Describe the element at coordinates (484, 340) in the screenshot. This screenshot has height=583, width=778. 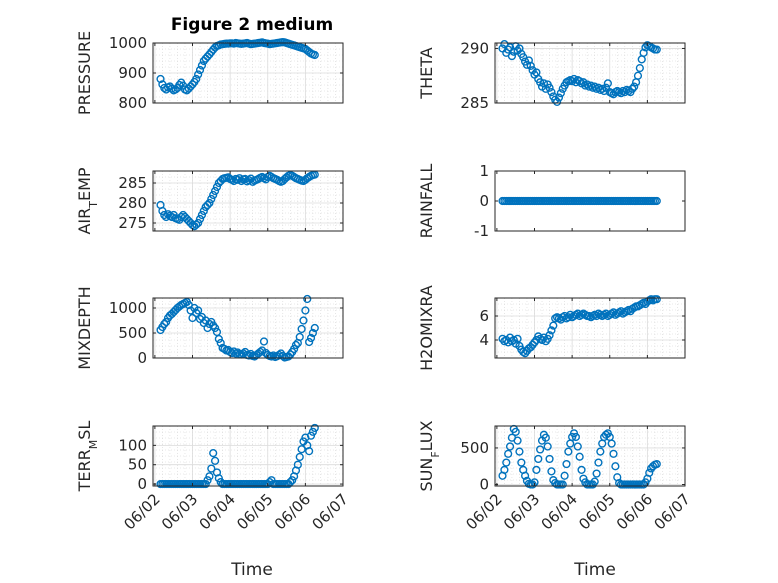
I see `y-tick-label: 4` at that location.